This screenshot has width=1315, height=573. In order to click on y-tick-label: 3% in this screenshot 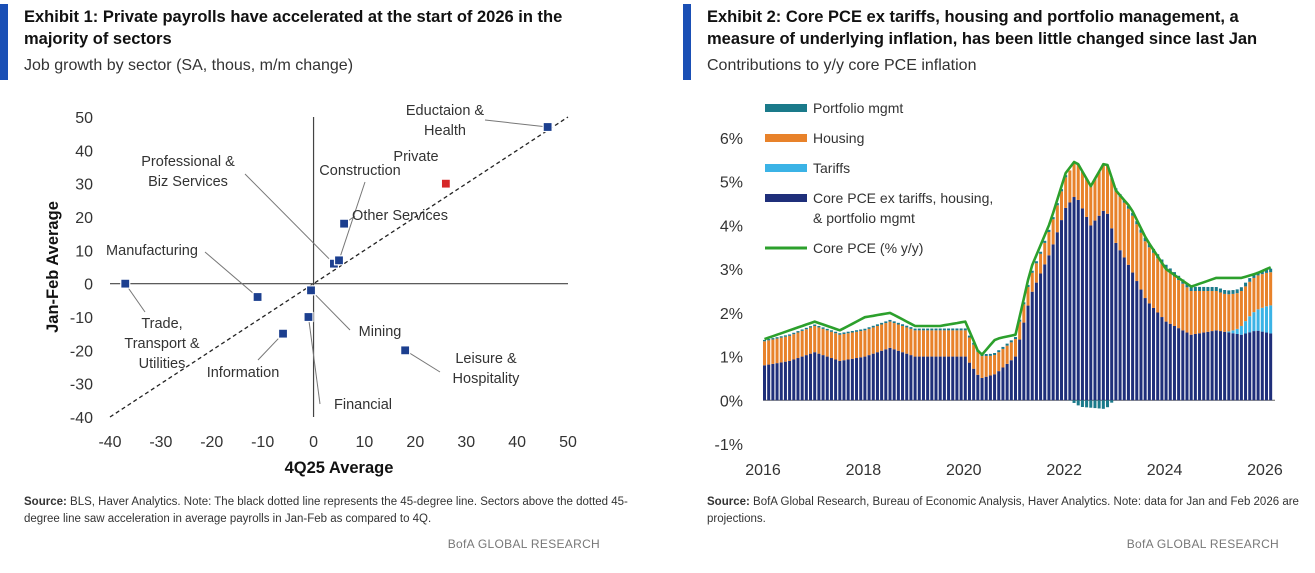, I will do `click(731, 270)`.